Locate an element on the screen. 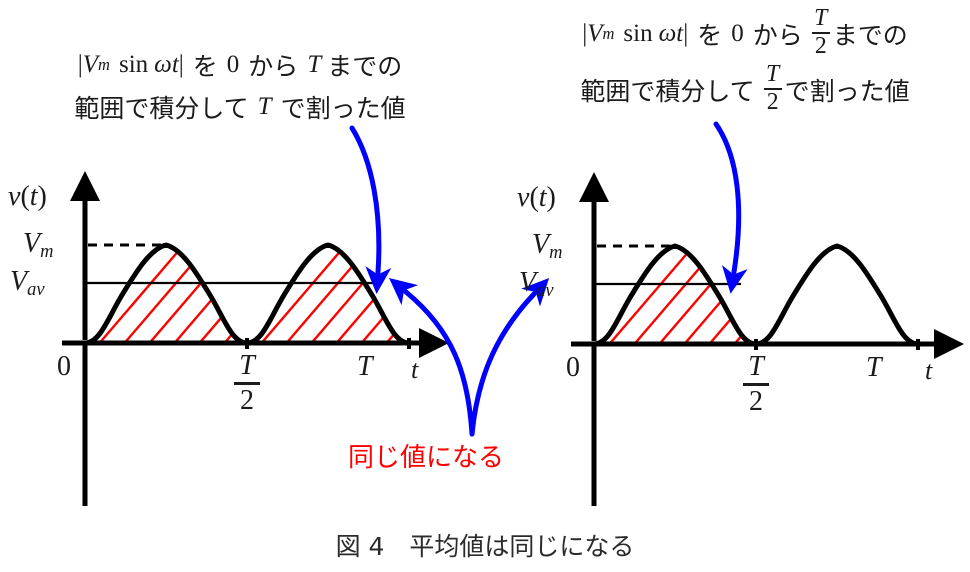  left-x-axis-label: t is located at coordinates (415, 369).